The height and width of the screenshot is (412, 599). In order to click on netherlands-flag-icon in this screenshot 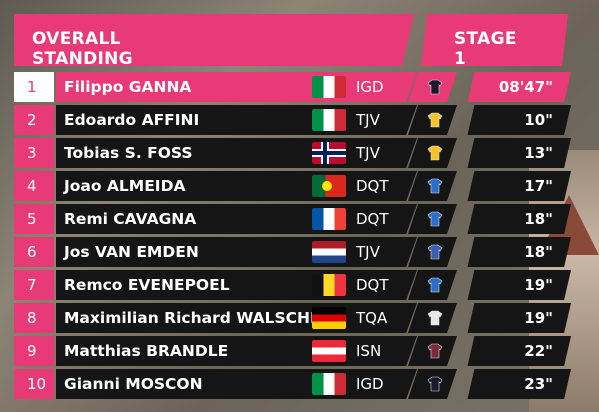, I will do `click(329, 252)`.